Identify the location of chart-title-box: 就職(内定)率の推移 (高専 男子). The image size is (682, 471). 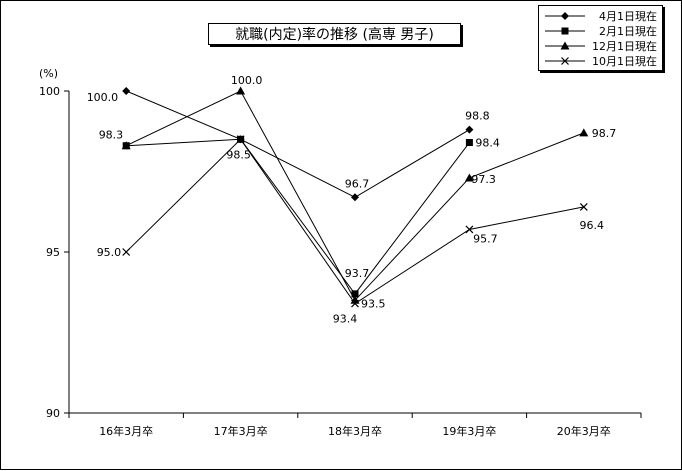
(334, 34).